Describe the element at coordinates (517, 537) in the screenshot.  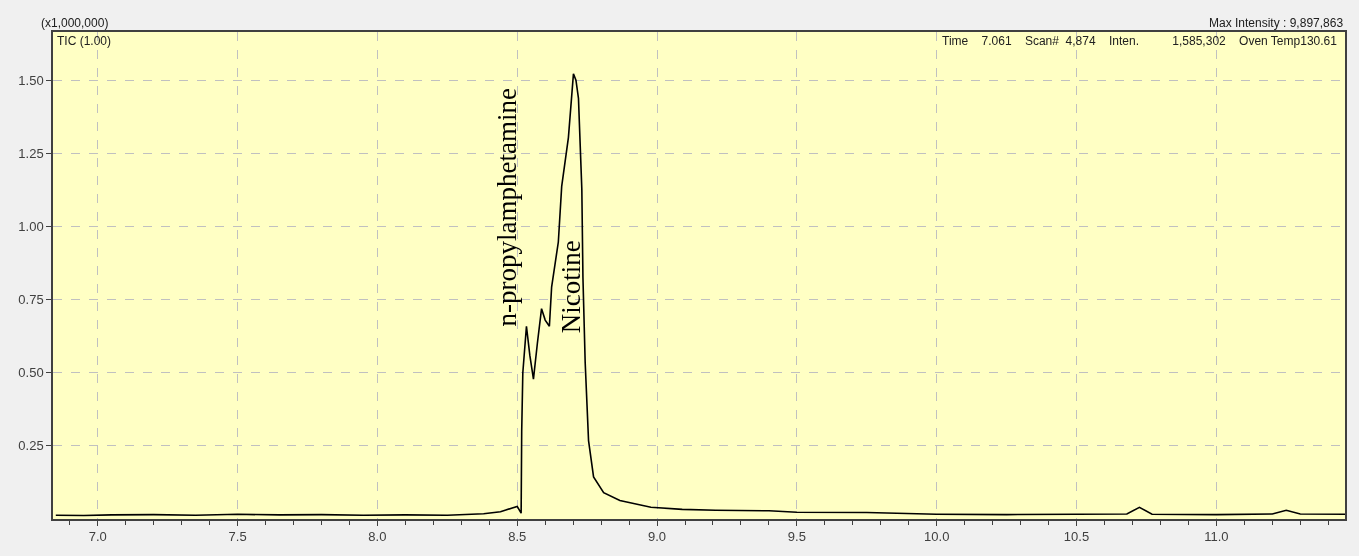
I see `x-tick-label: 8.5` at that location.